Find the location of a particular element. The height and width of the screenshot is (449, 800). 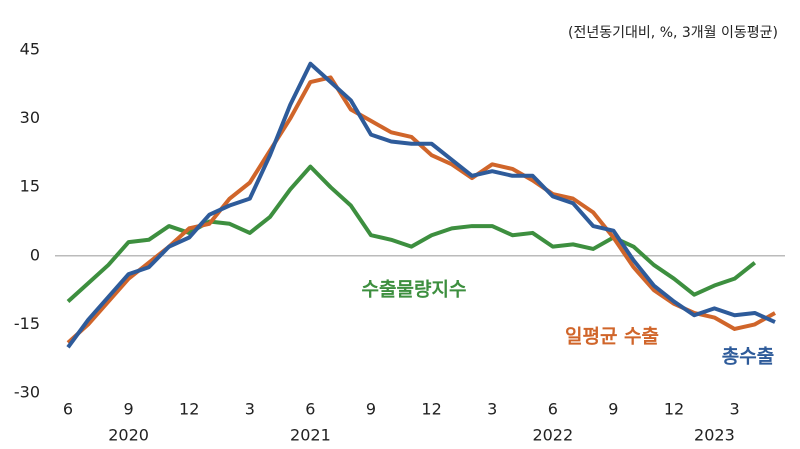

series-label: 총수출 is located at coordinates (748, 357).